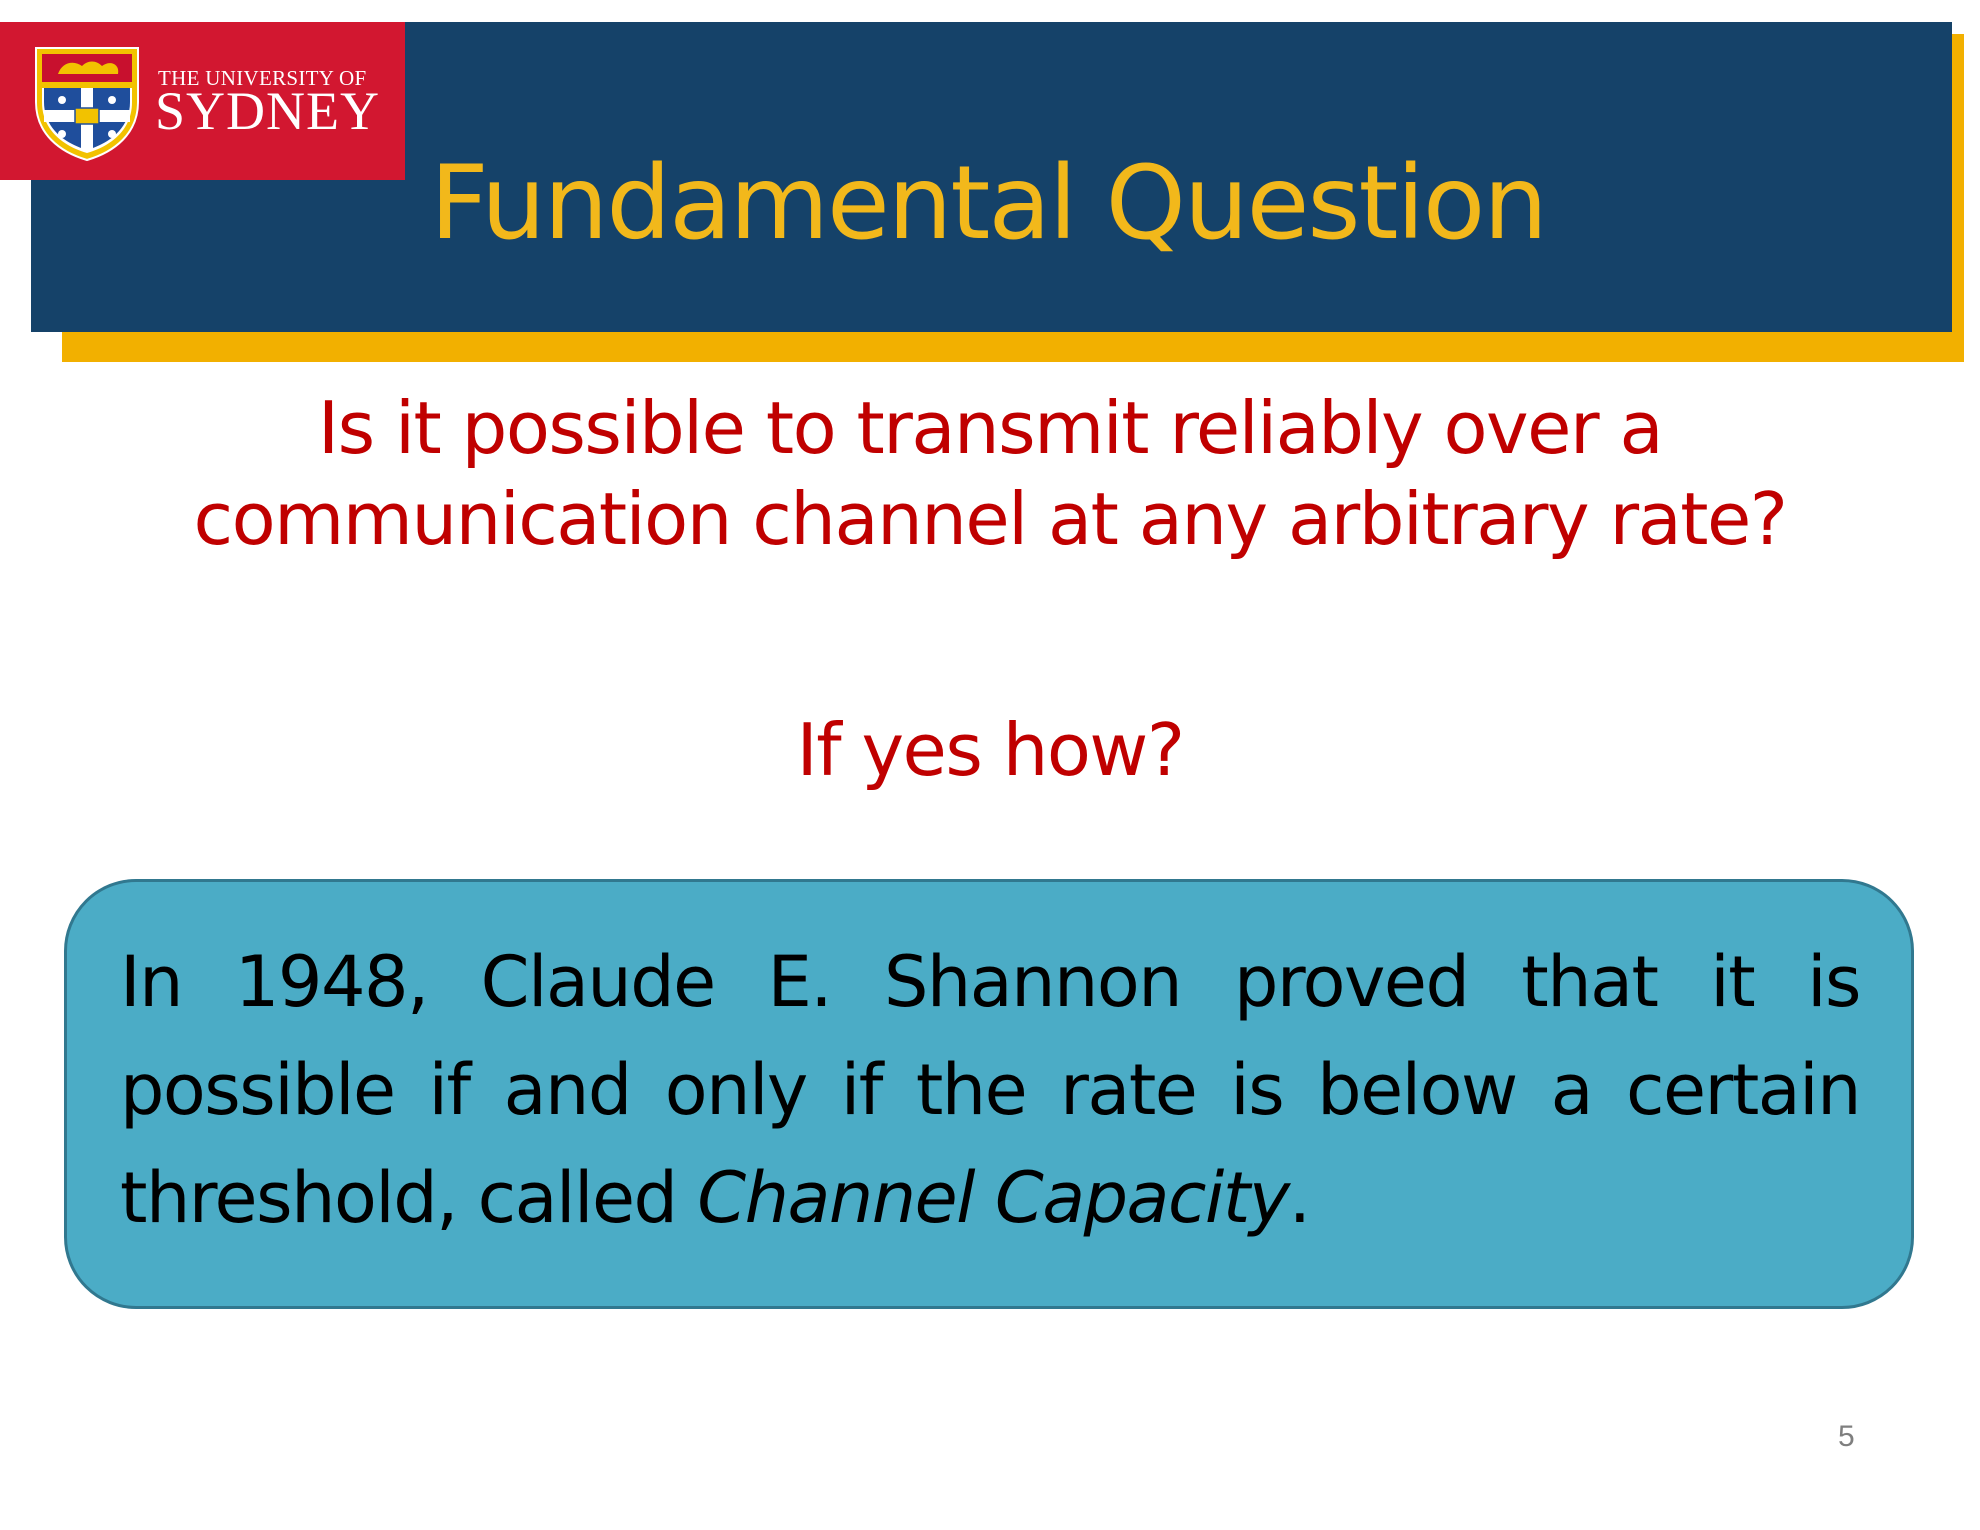  What do you see at coordinates (1846, 1436) in the screenshot?
I see `page-number: 5` at bounding box center [1846, 1436].